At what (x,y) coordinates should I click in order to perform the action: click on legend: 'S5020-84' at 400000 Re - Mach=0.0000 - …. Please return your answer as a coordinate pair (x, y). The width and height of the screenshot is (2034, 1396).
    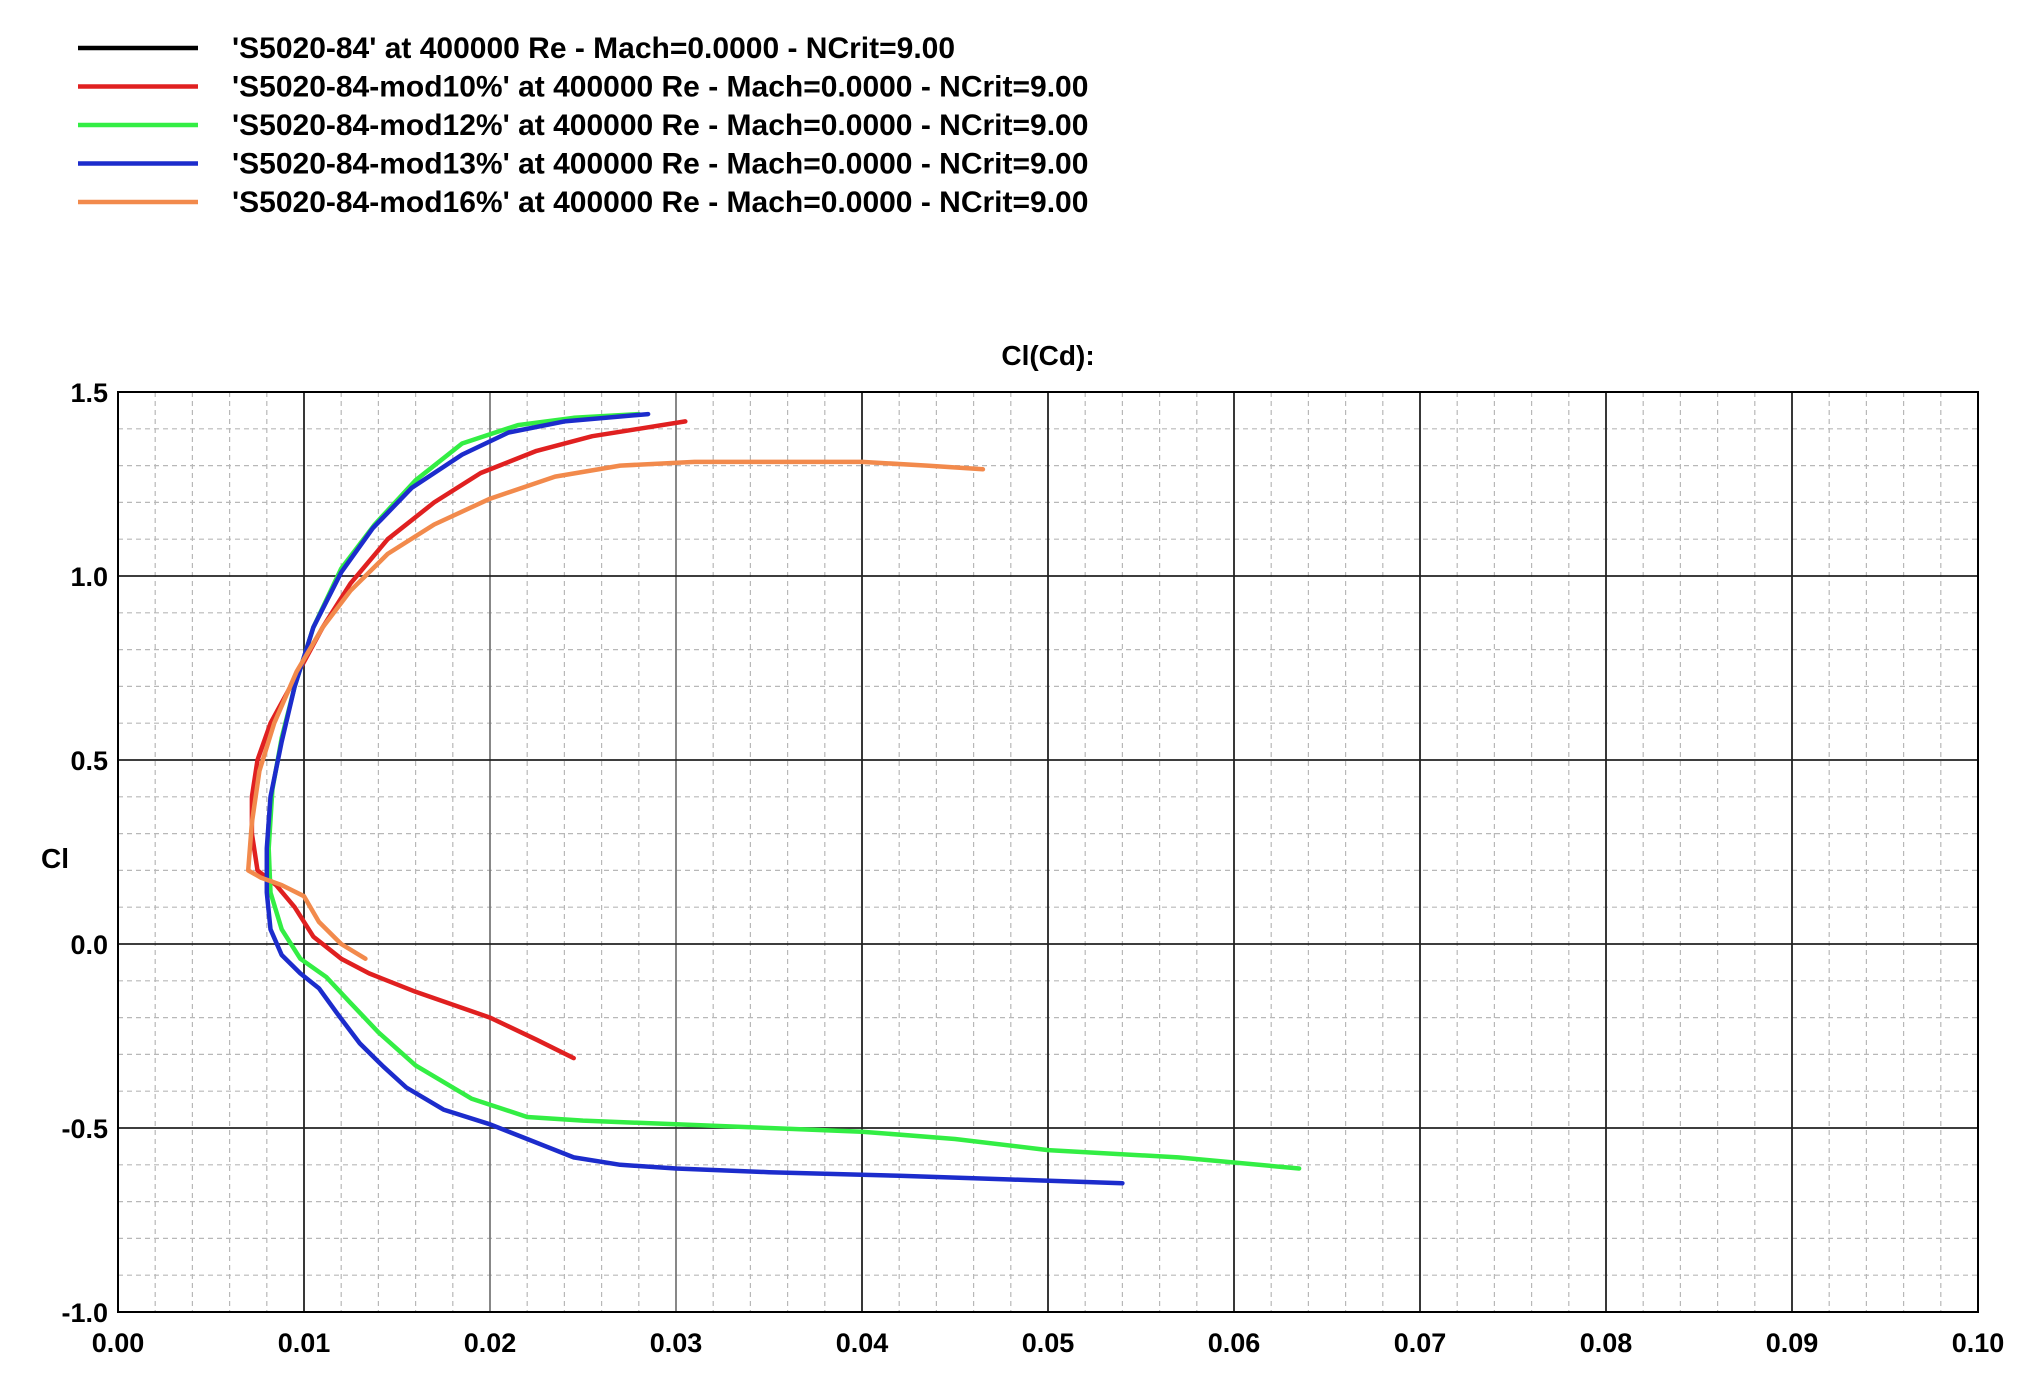
    Looking at the image, I should click on (583, 125).